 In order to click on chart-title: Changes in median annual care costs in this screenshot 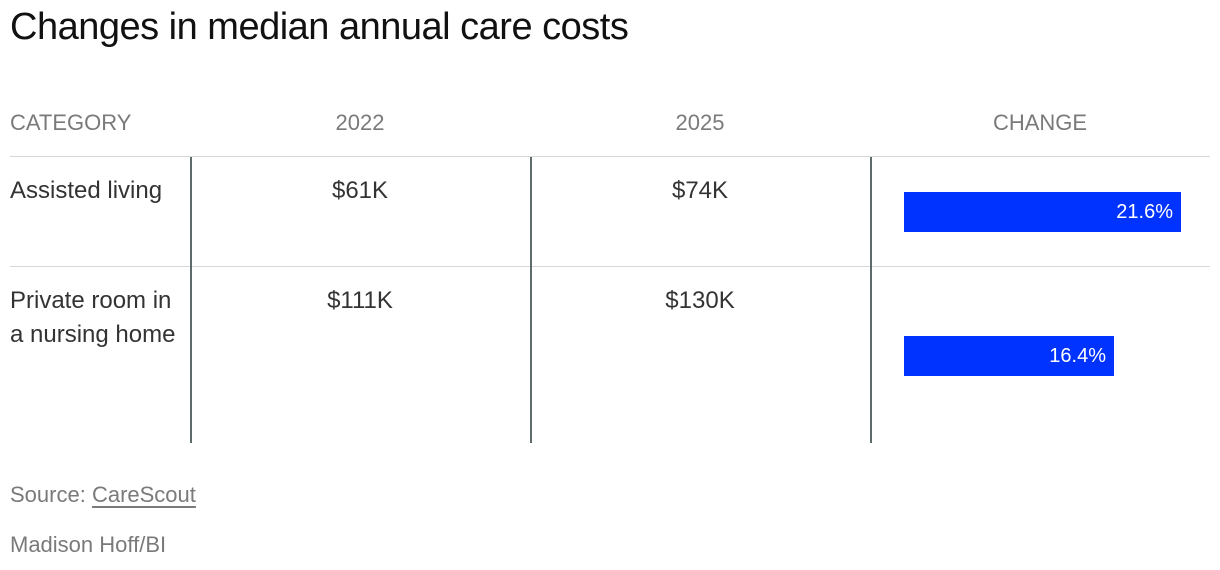, I will do `click(319, 27)`.